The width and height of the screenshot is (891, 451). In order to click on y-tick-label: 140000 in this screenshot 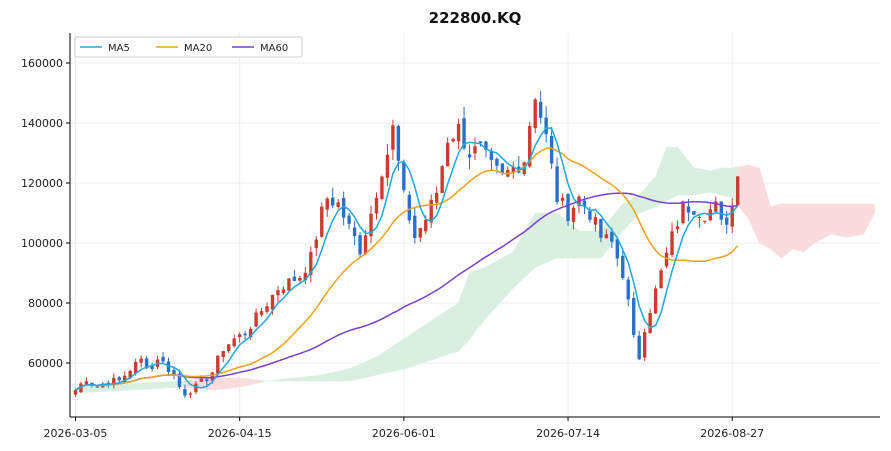, I will do `click(42, 123)`.